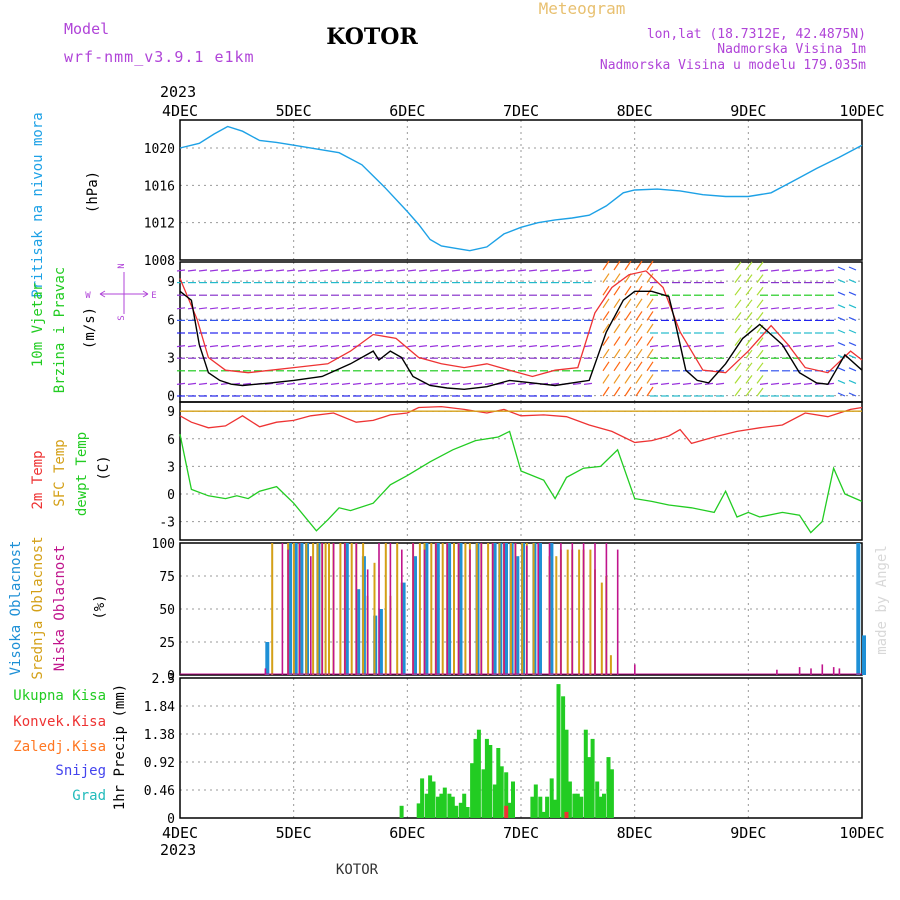  Describe the element at coordinates (180, 111) in the screenshot. I see `top-day-label: 4DEC` at that location.